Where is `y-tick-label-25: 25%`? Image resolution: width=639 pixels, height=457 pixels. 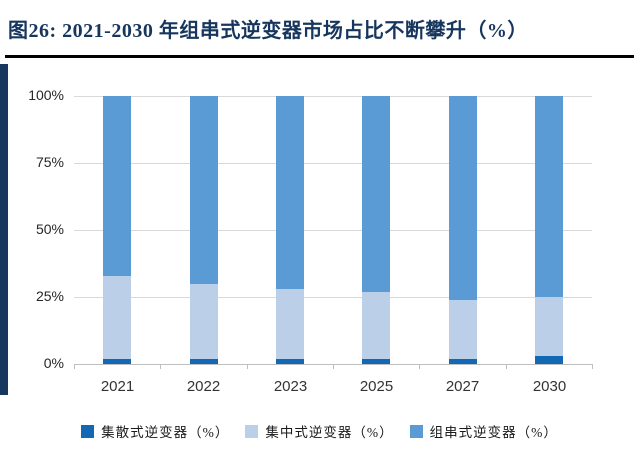 y-tick-label-25: 25% is located at coordinates (49, 296).